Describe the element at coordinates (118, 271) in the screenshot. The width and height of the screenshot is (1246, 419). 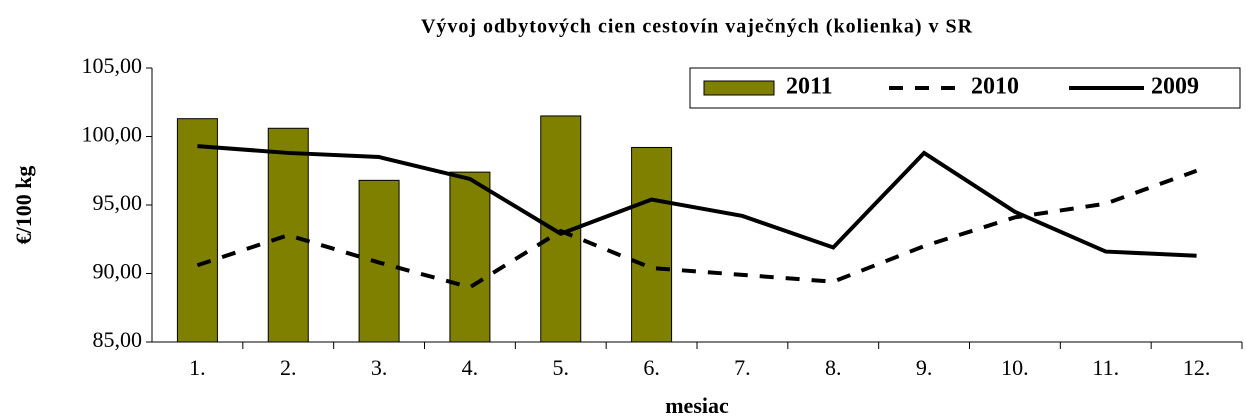
I see `y-tick-label: 90,00` at that location.